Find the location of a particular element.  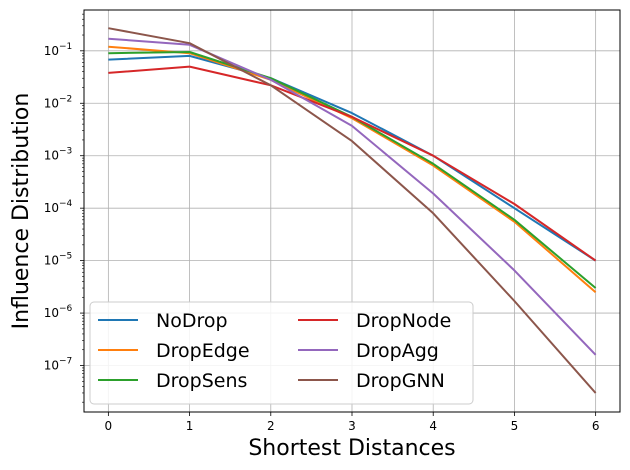

y-tick-label: 10⁻⁶ is located at coordinates (58, 312).